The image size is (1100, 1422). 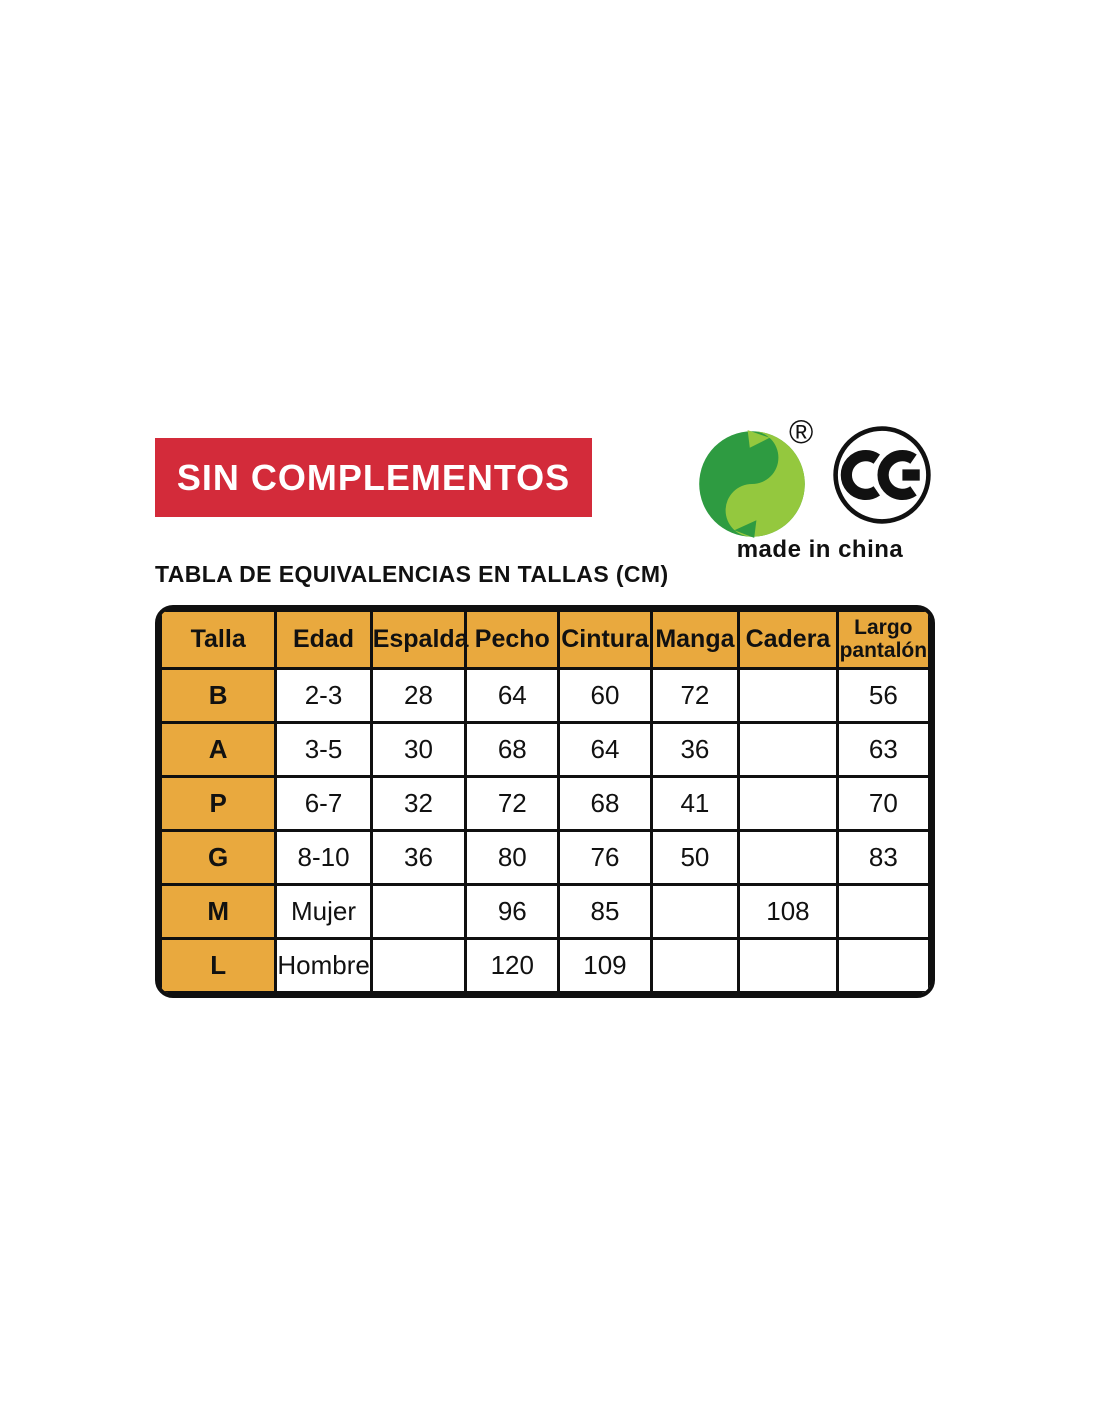 What do you see at coordinates (218, 911) in the screenshot?
I see `size-label-cell: M` at bounding box center [218, 911].